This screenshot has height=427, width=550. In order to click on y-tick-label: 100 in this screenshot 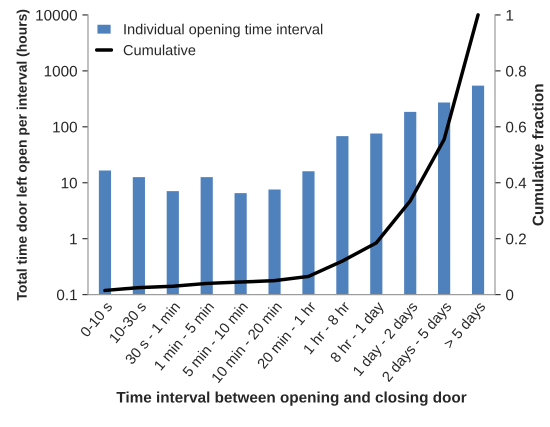, I will do `click(65, 127)`.